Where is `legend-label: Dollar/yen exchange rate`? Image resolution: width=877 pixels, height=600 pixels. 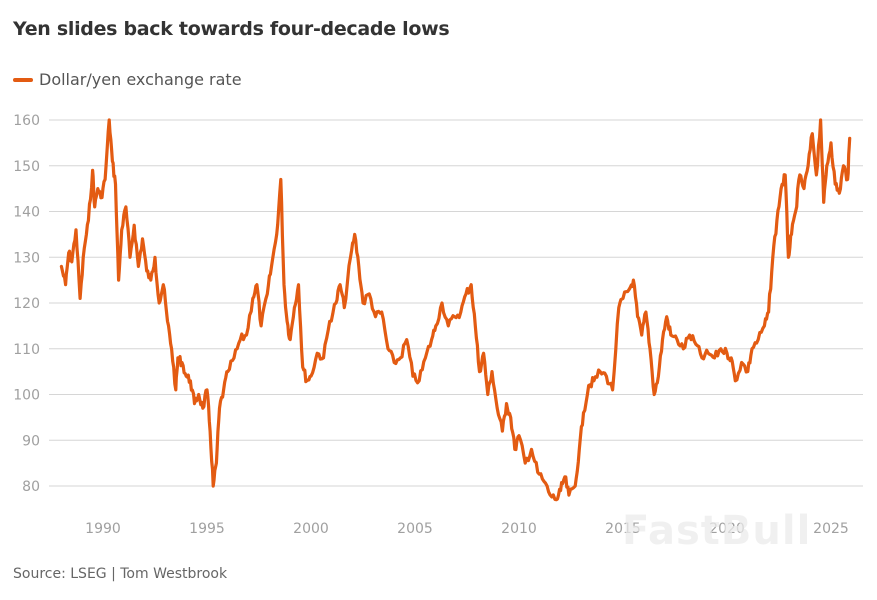 legend-label: Dollar/yen exchange rate is located at coordinates (140, 79).